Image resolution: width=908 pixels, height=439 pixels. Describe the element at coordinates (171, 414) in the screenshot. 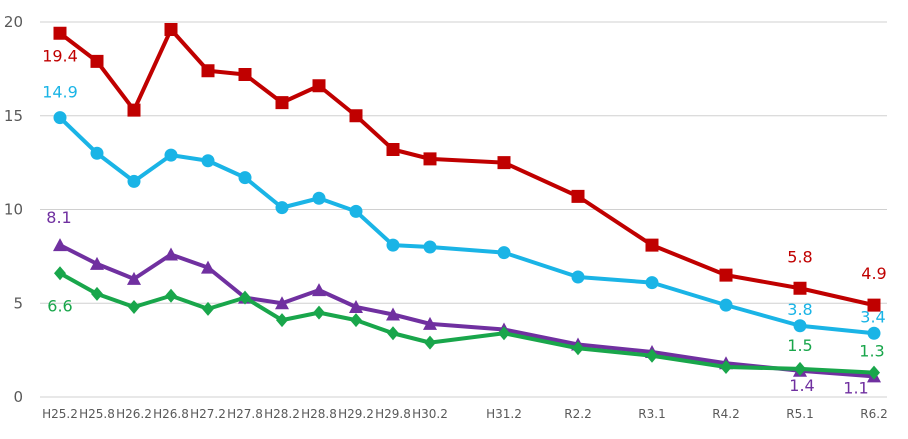

I see `x-tick-label: H26.8` at that location.